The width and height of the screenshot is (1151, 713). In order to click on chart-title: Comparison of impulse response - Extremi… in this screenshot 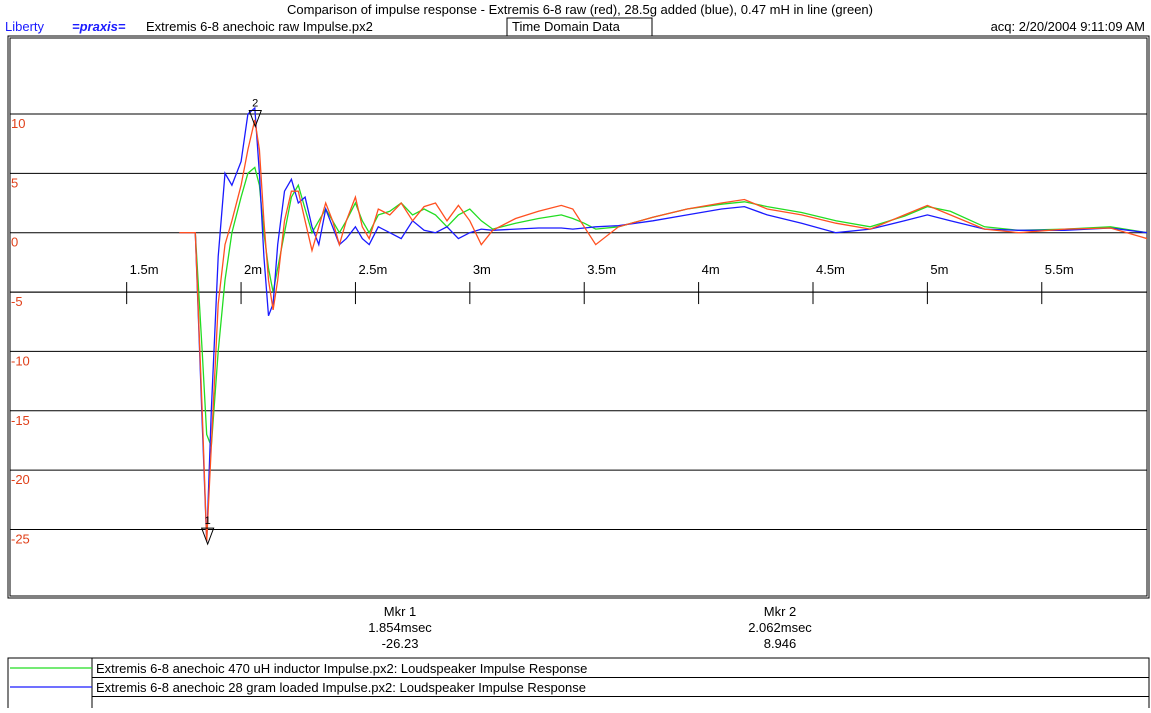, I will do `click(580, 9)`.